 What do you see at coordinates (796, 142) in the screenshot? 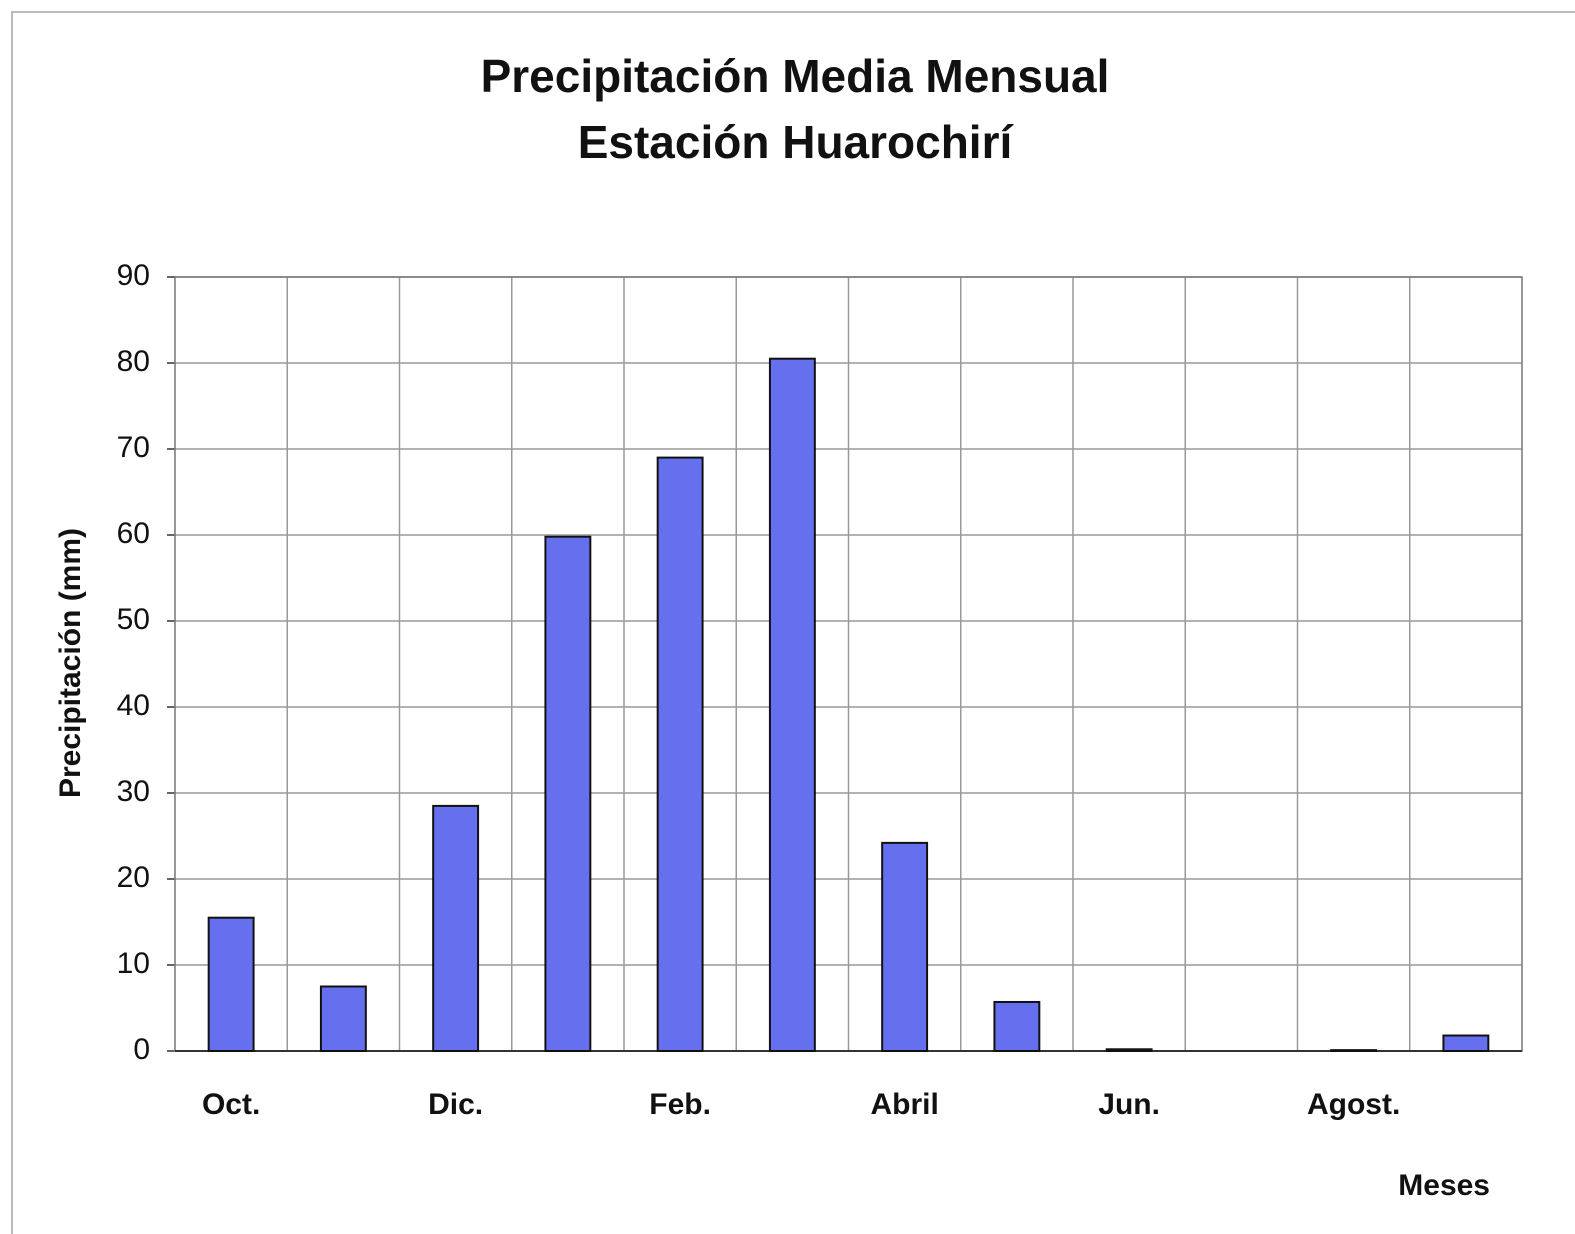
I see `chart-subtitle: Estación Huarochirí` at bounding box center [796, 142].